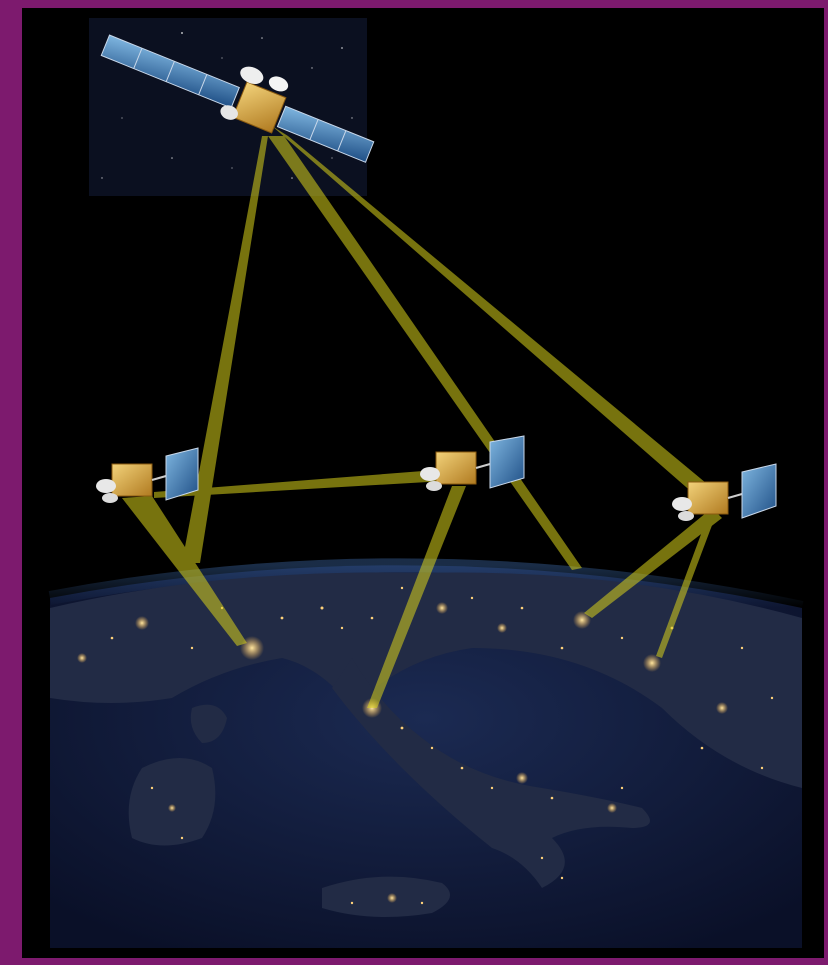 The image size is (828, 965). What do you see at coordinates (386, 896) in the screenshot?
I see `sicily-island` at bounding box center [386, 896].